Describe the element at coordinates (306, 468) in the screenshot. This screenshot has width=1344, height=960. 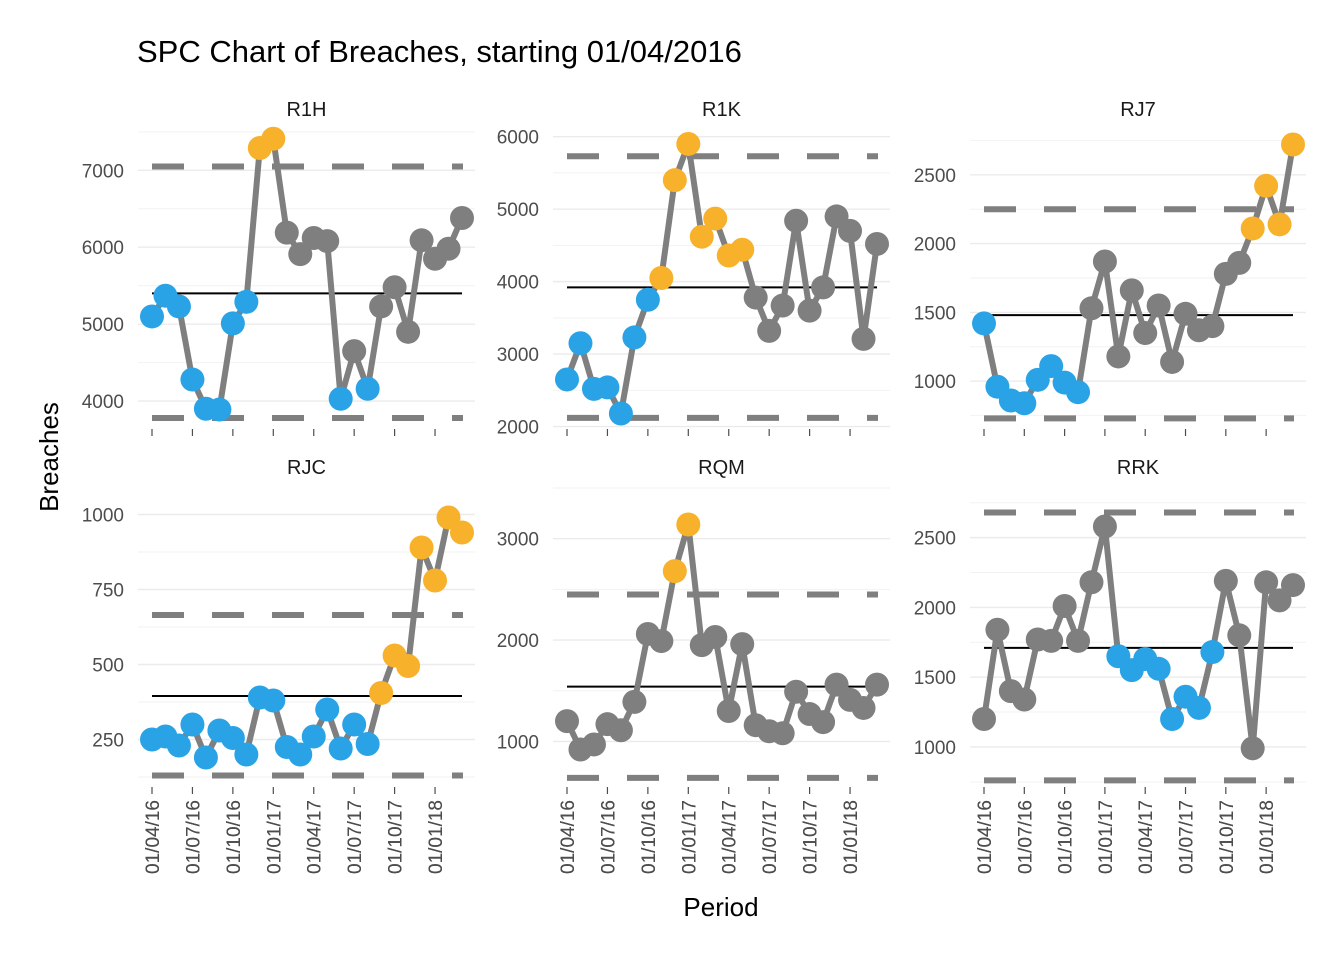
I see `panel-strip-label: RJC` at that location.